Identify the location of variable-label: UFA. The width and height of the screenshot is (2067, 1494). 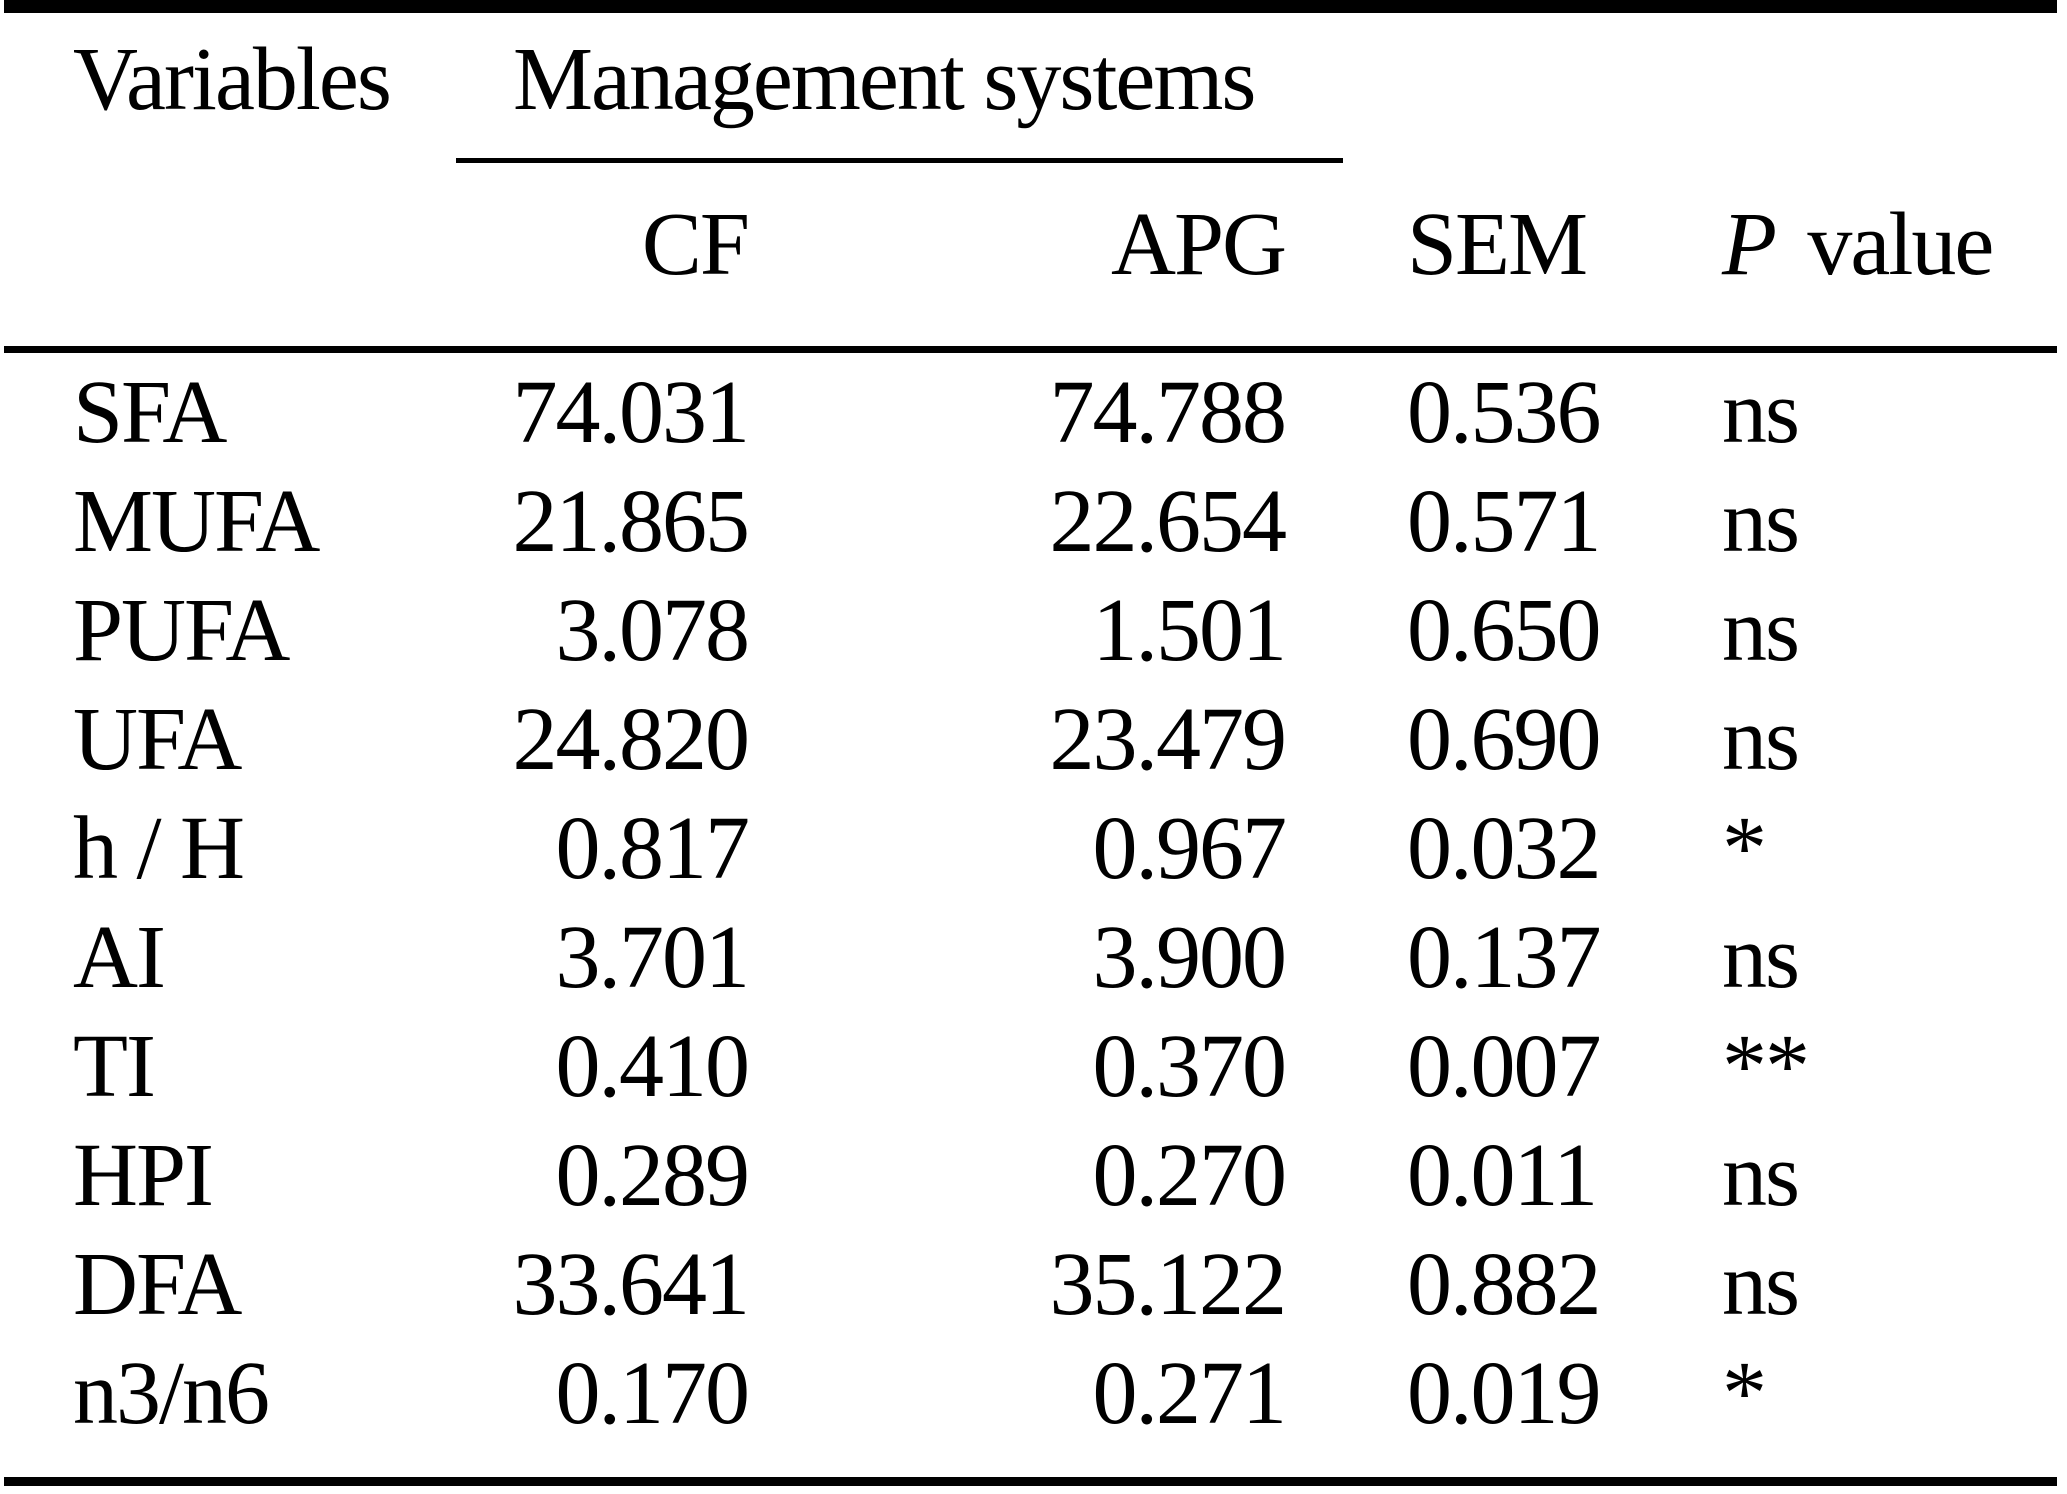
(157, 739).